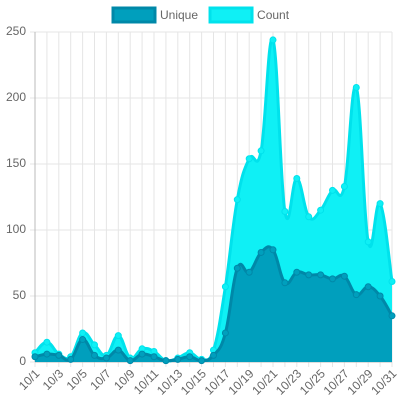 This screenshot has height=400, width=400. Describe the element at coordinates (336, 381) in the screenshot. I see `x-tick-label: 10/27` at that location.